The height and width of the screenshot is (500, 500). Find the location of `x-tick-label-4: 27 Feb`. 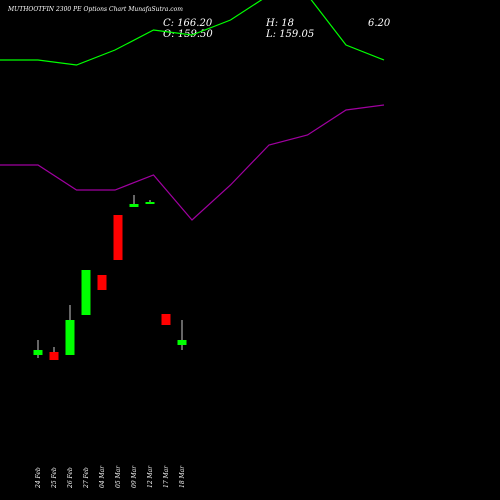

x-tick-label-4: 27 Feb is located at coordinates (86, 478).